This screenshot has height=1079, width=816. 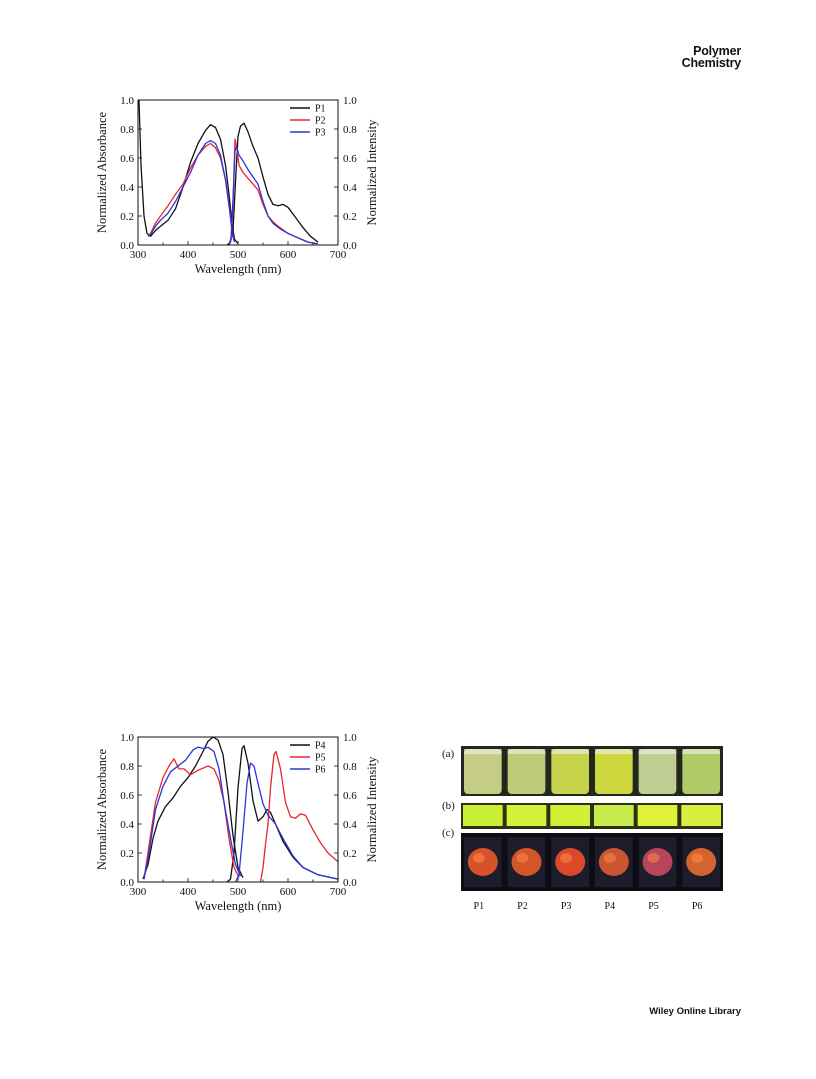 I want to click on journal-name-line2: Chemistry, so click(x=711, y=63).